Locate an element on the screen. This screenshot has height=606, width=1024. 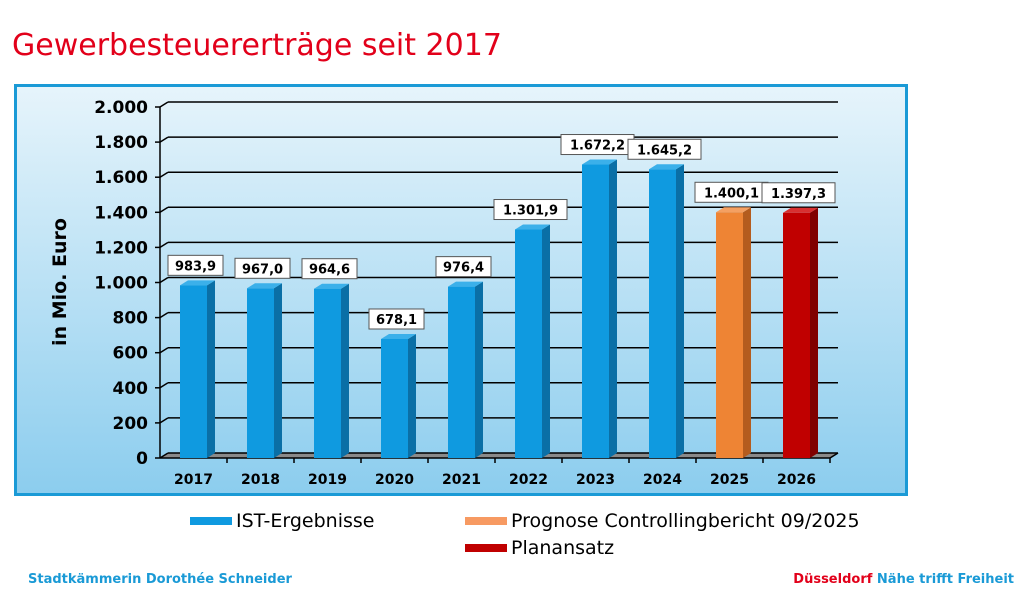
data-label: 1.301,9 is located at coordinates (530, 211).